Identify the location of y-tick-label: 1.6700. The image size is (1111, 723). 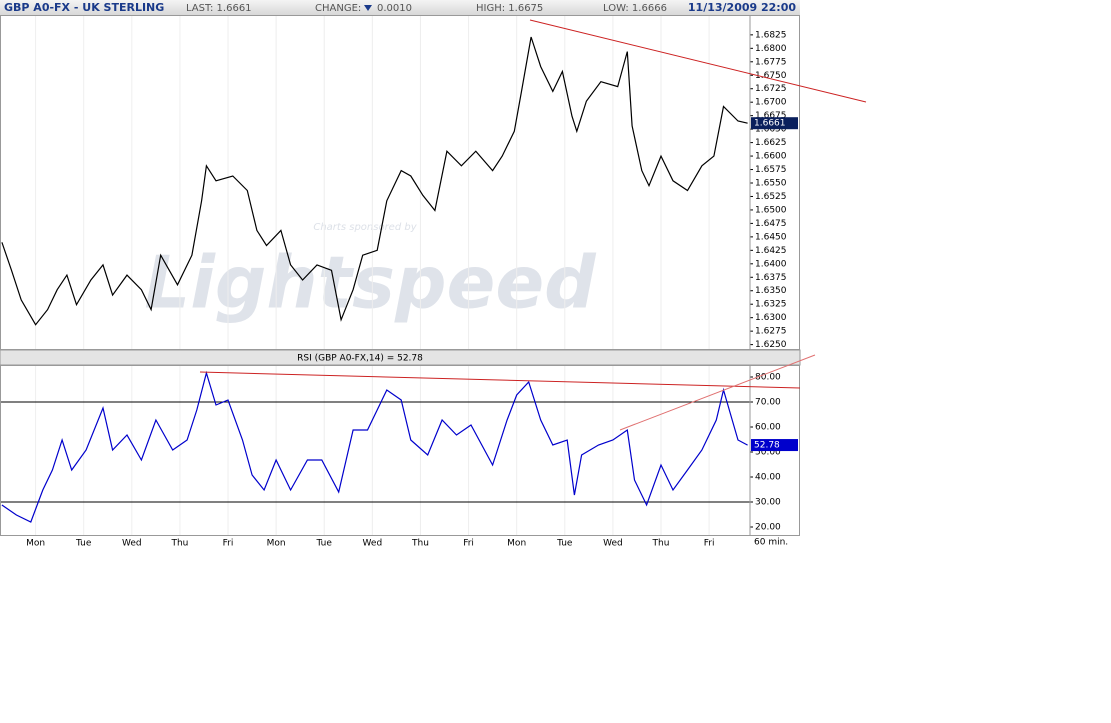
(771, 103).